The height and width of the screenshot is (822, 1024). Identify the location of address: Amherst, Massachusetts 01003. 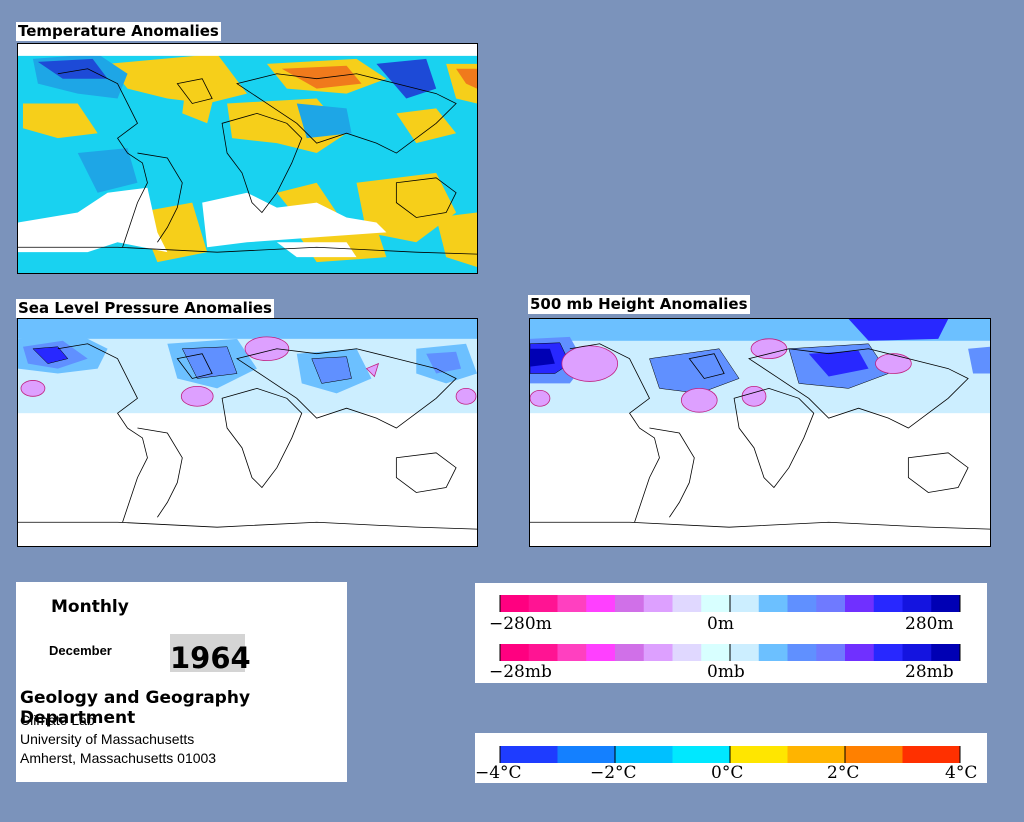
(118, 758).